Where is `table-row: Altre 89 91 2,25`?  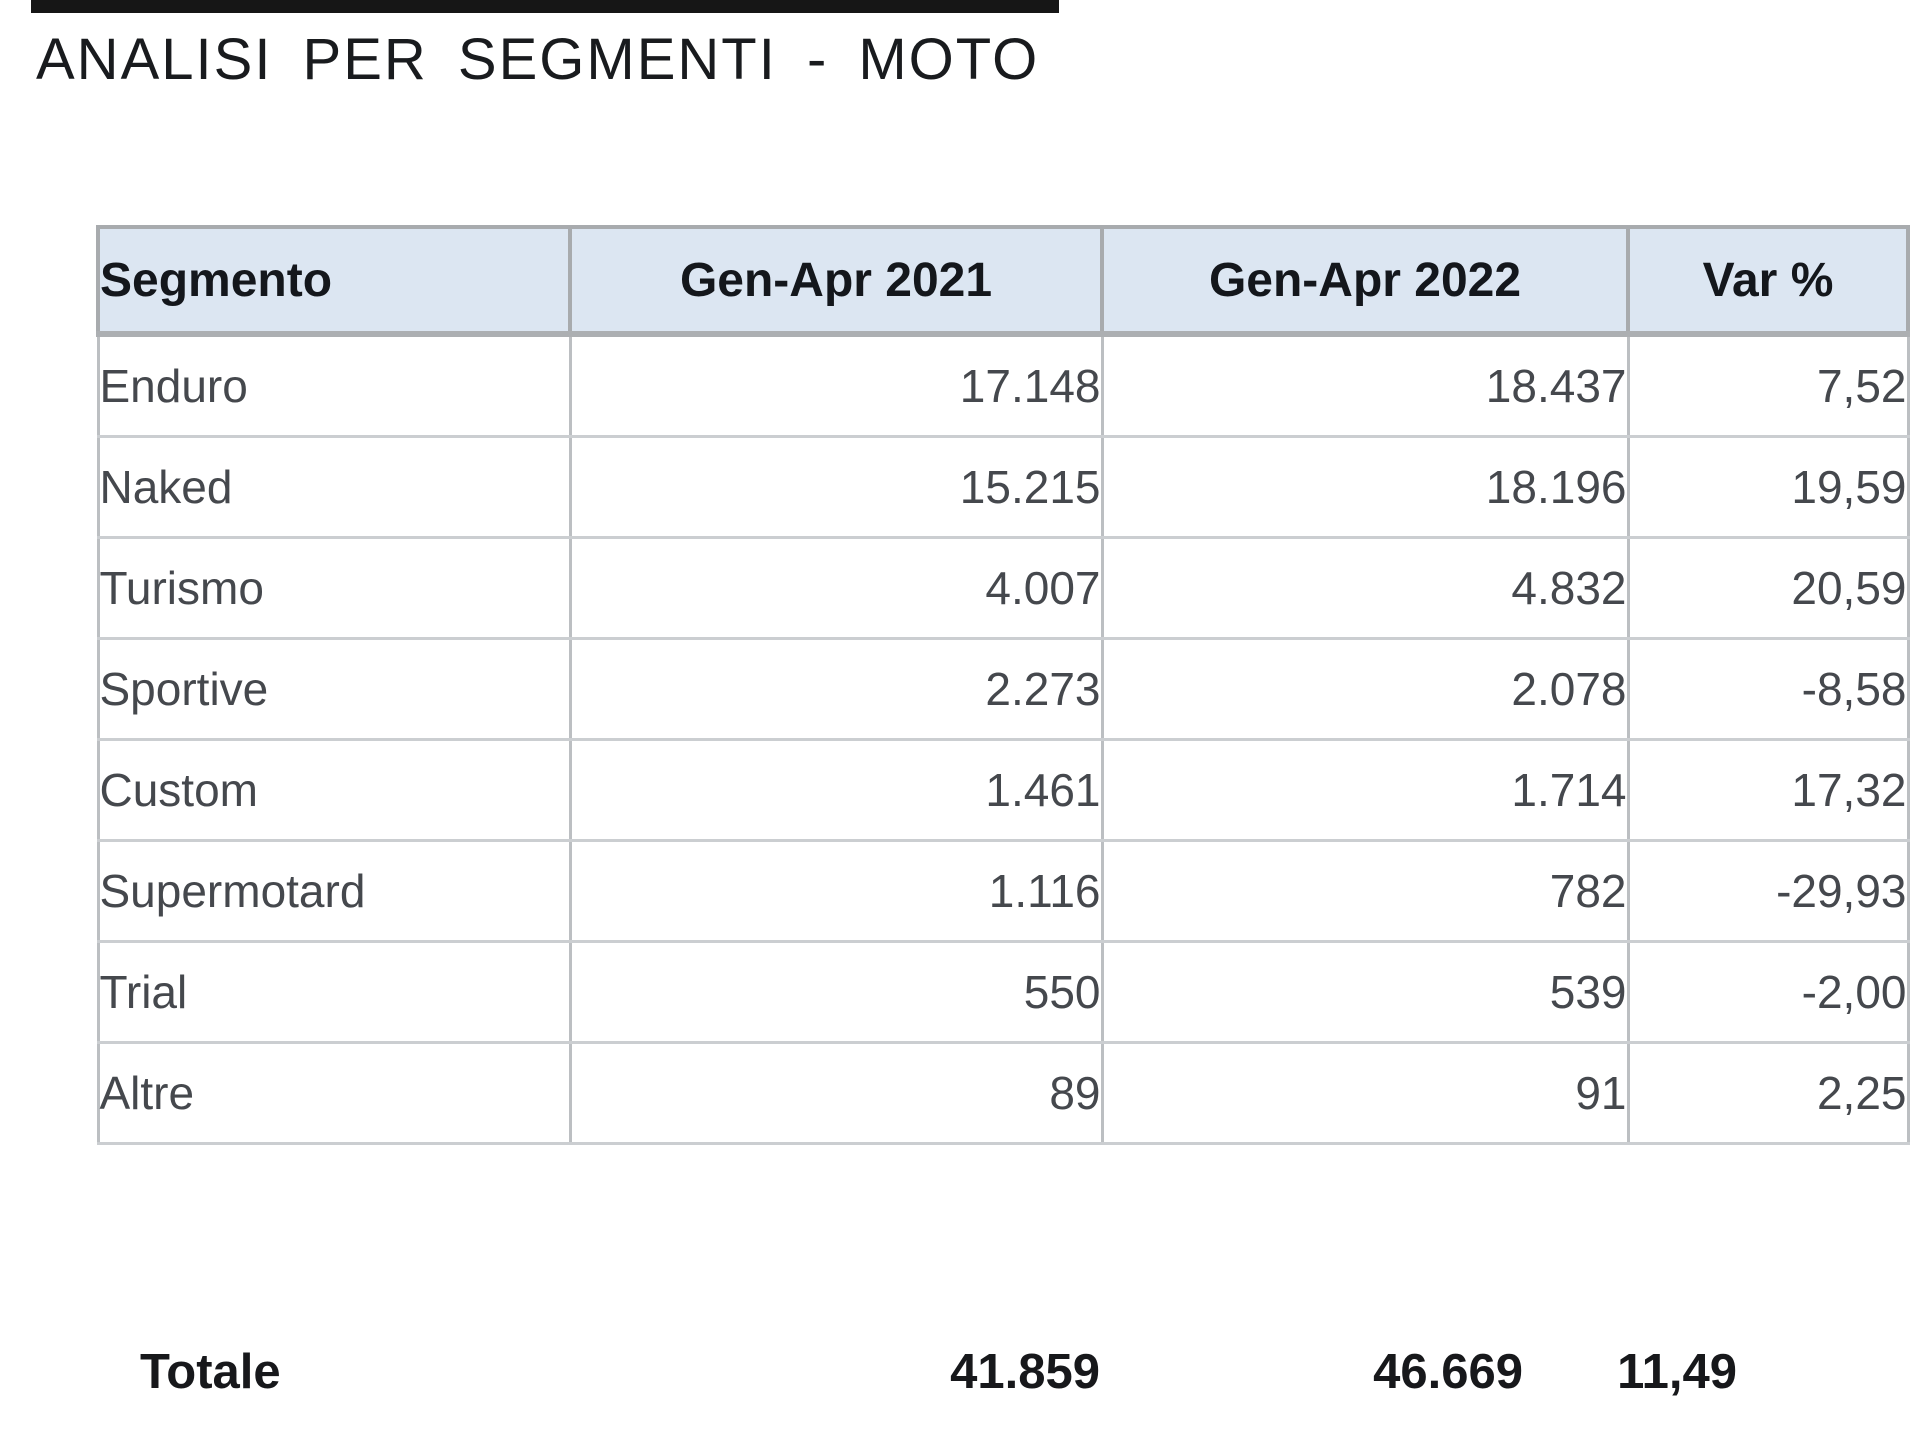 table-row: Altre 89 91 2,25 is located at coordinates (1003, 1093).